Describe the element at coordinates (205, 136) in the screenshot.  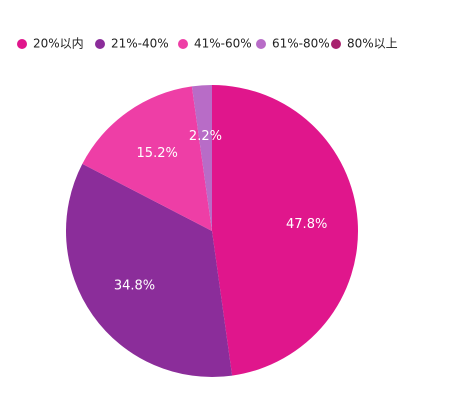
I see `slice-label: 2.2%` at that location.